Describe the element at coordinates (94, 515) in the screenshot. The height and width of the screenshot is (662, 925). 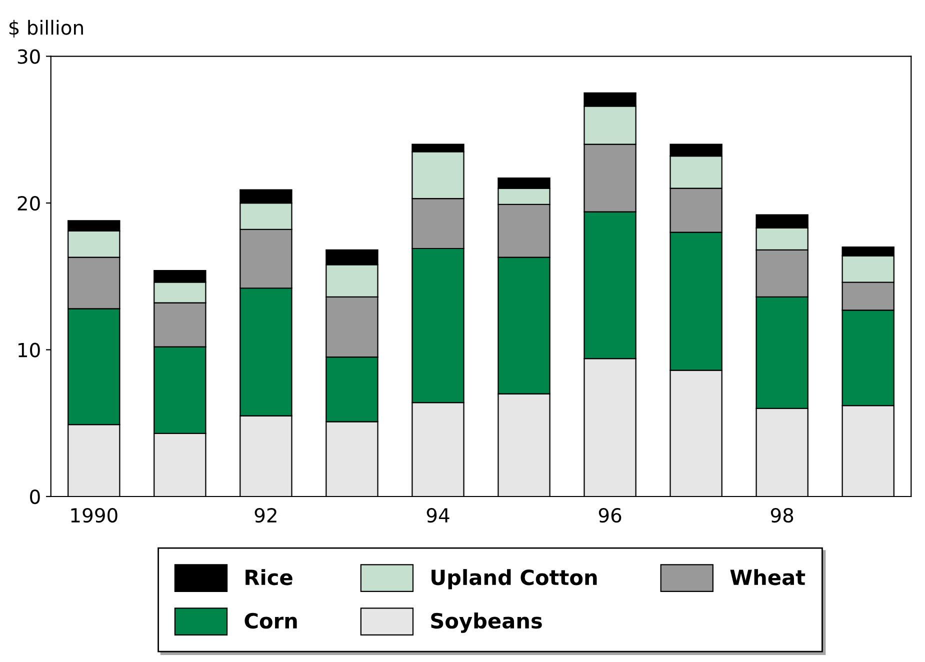
I see `x-tick-label: 1990` at that location.